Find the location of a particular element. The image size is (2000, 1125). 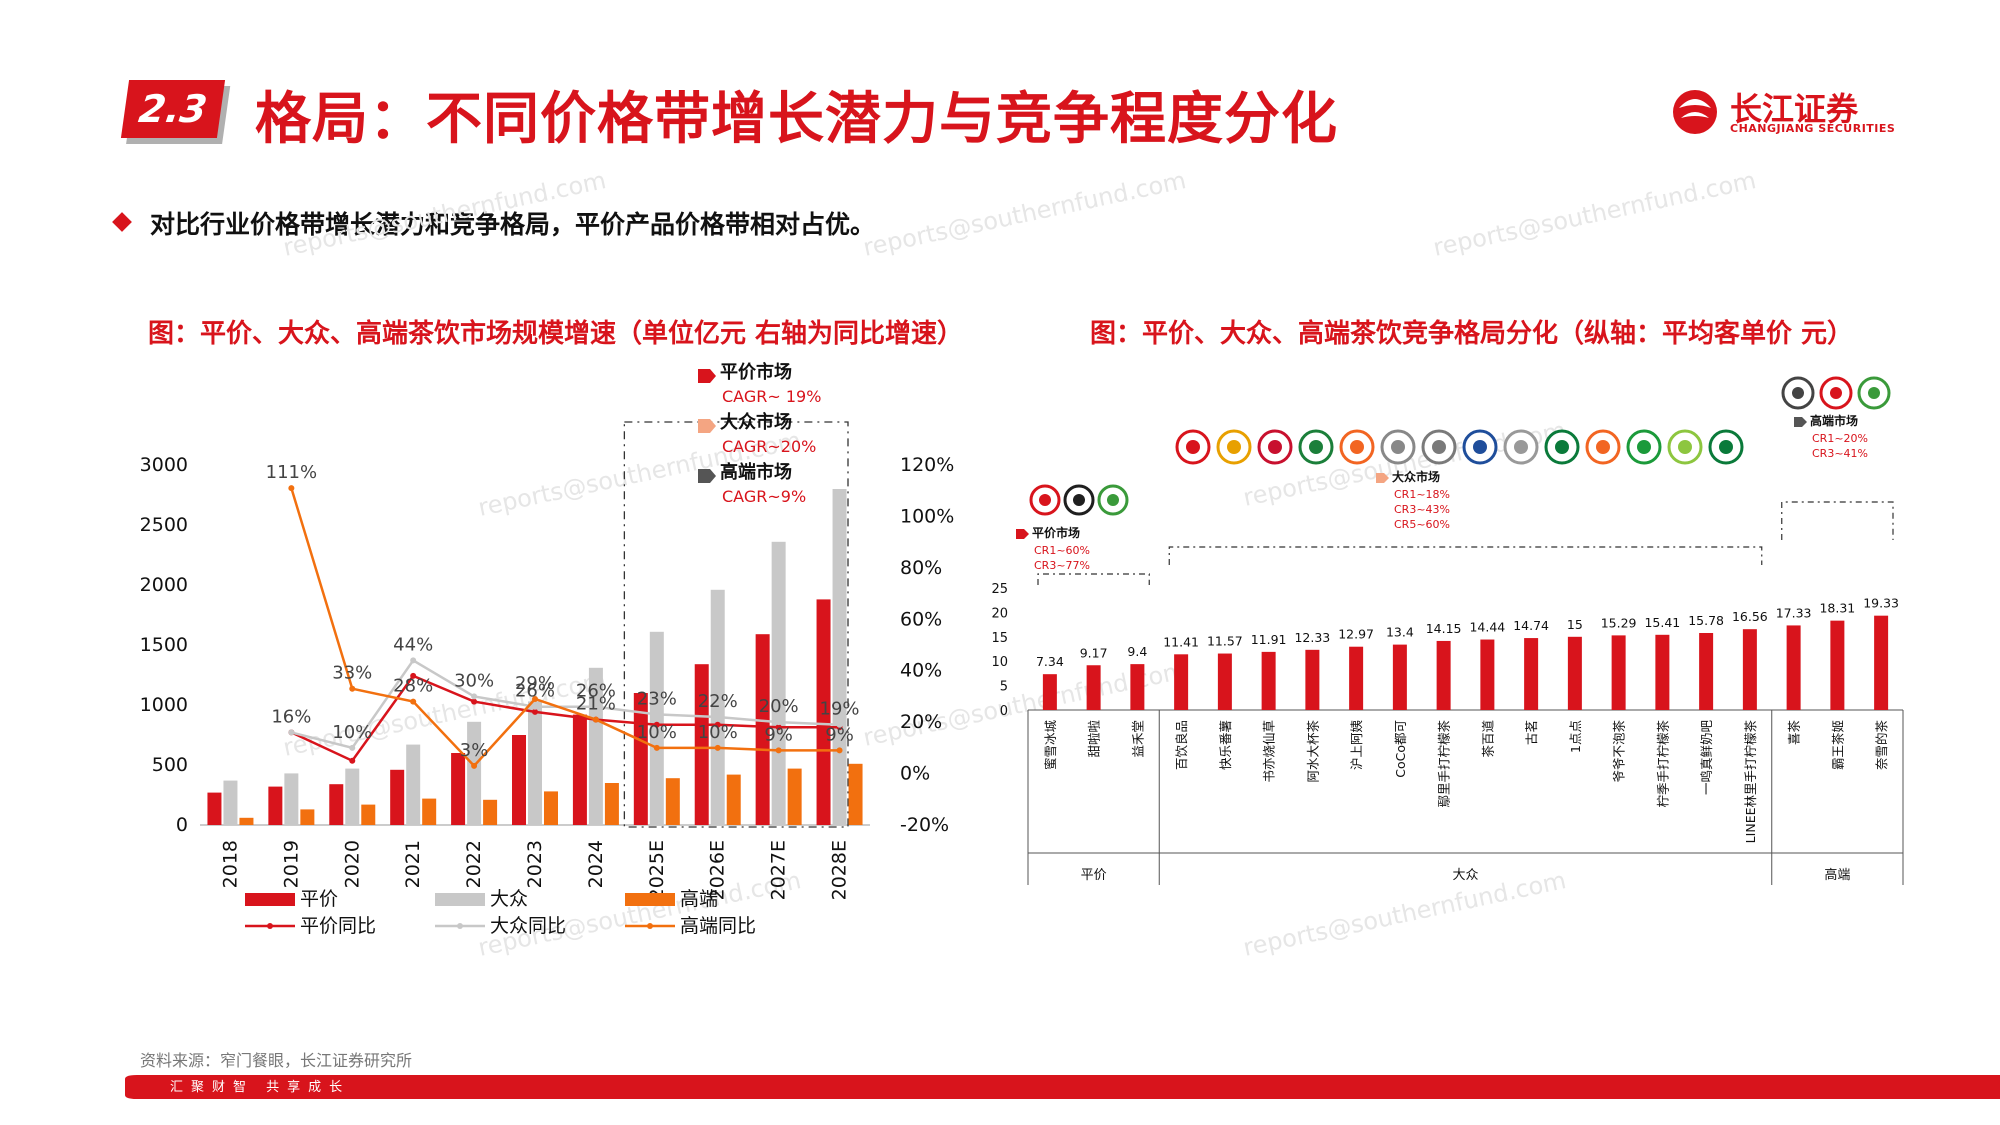

x-tick-label: 2027E is located at coordinates (779, 870).